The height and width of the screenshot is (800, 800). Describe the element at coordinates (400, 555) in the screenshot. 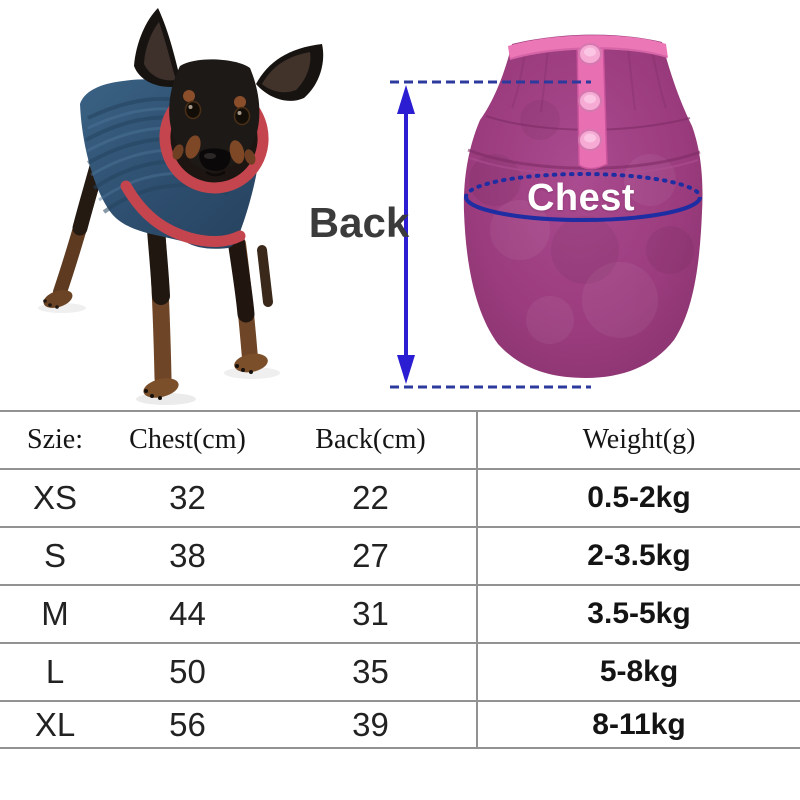

I see `table-row-s: S 38 27 2-3.5kg` at that location.